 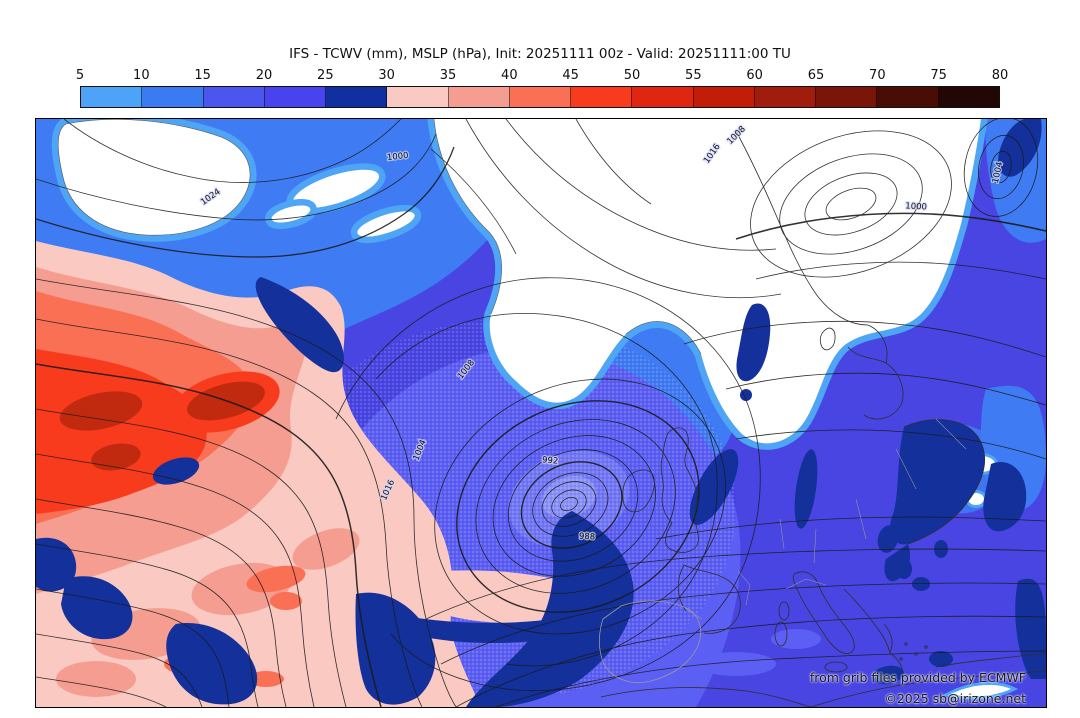 What do you see at coordinates (299, 325) in the screenshot?
I see `front-boundary-navy-band` at bounding box center [299, 325].